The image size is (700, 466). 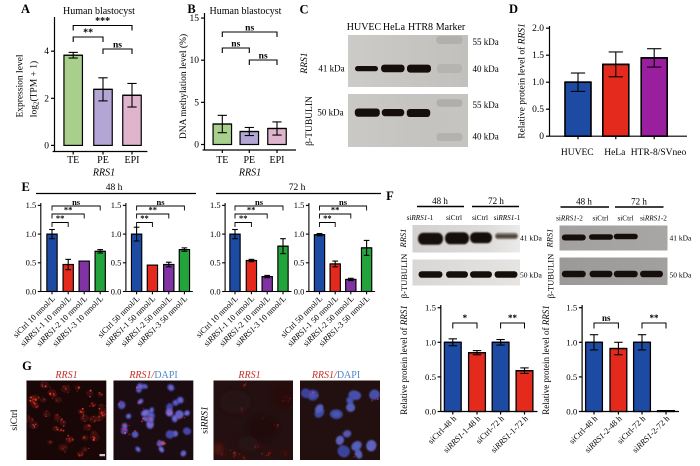 What do you see at coordinates (46, 52) in the screenshot?
I see `svg-text: 4` at bounding box center [46, 52].